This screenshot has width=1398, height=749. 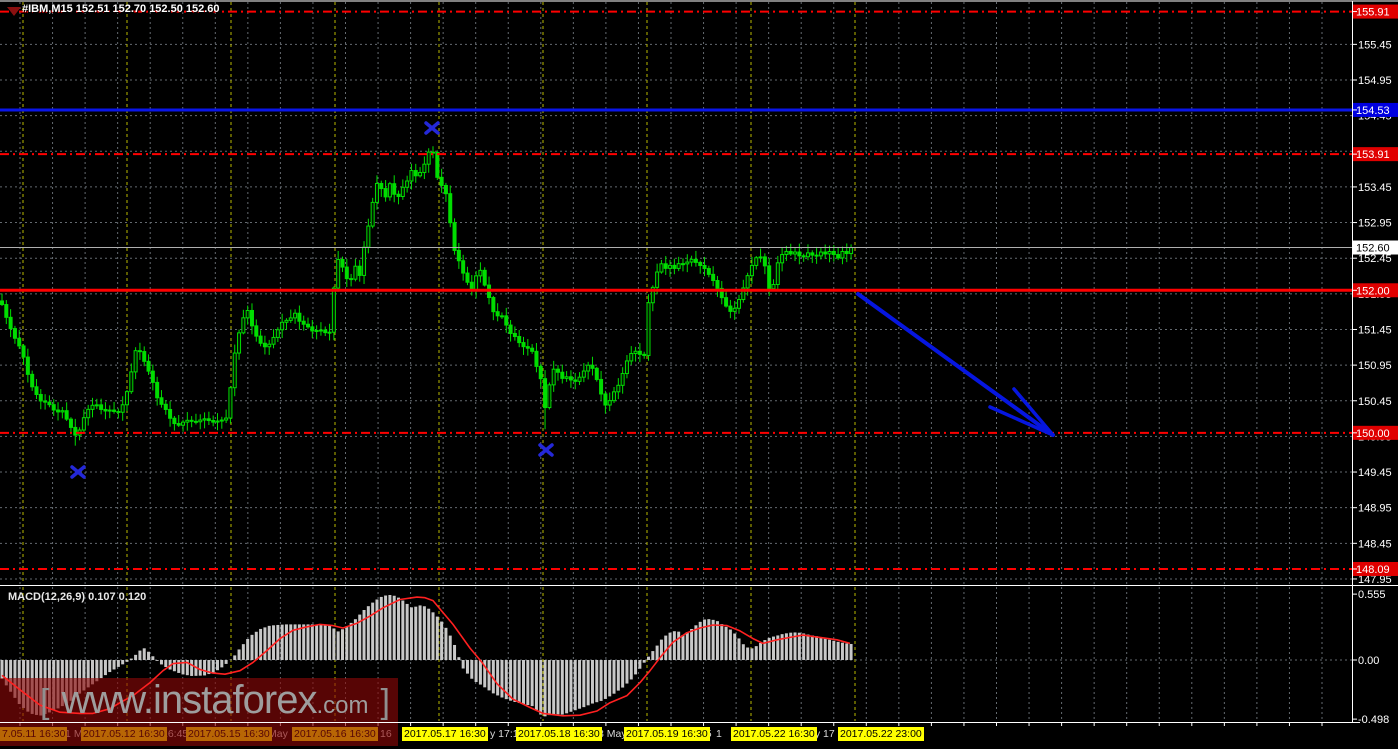 What do you see at coordinates (77, 597) in the screenshot?
I see `macd-indicator-label: MACD(12,26,9) 0.107 0.120` at bounding box center [77, 597].